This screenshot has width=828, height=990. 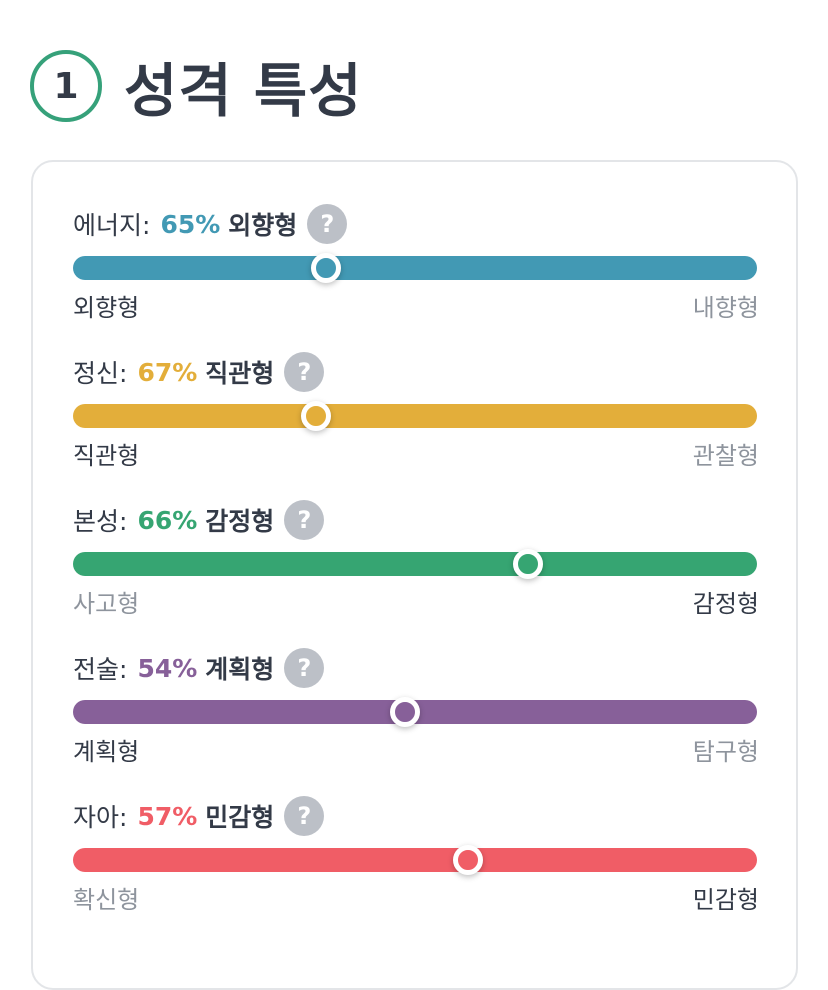 What do you see at coordinates (106, 900) in the screenshot?
I see `trait-left-label: 확신형` at bounding box center [106, 900].